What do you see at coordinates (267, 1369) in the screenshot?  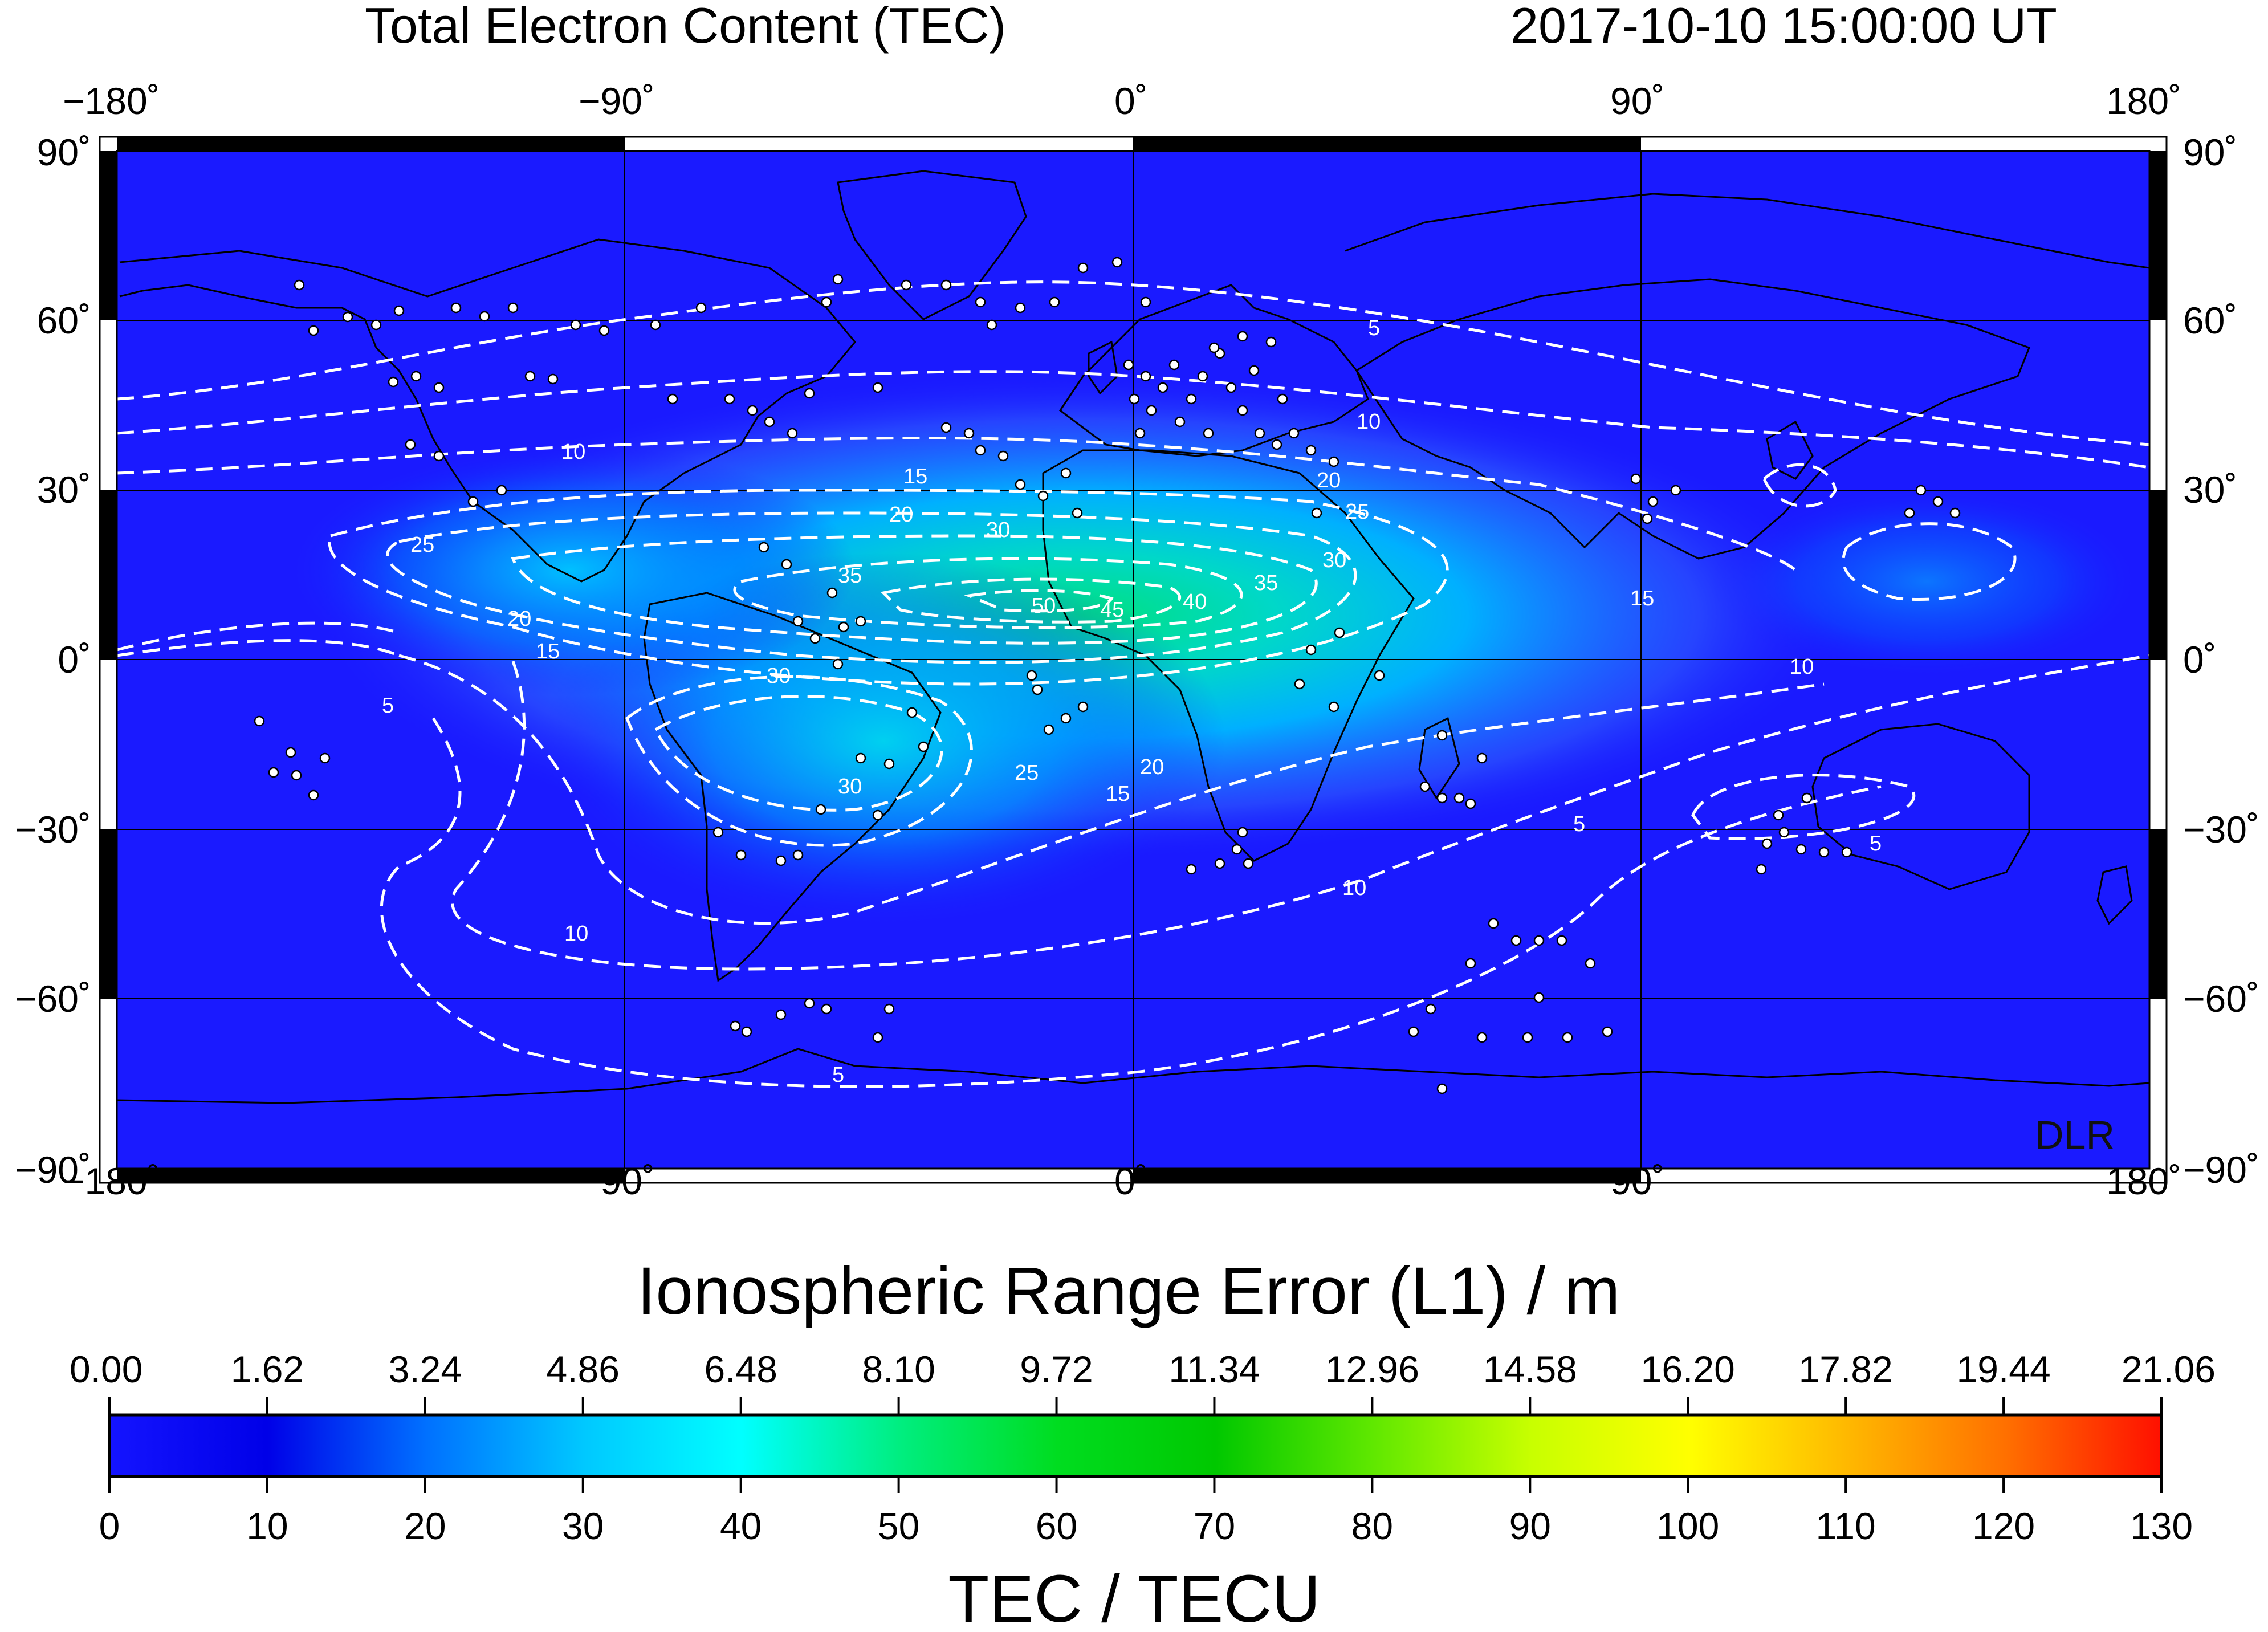 I see `range-error-tick: 1.62` at bounding box center [267, 1369].